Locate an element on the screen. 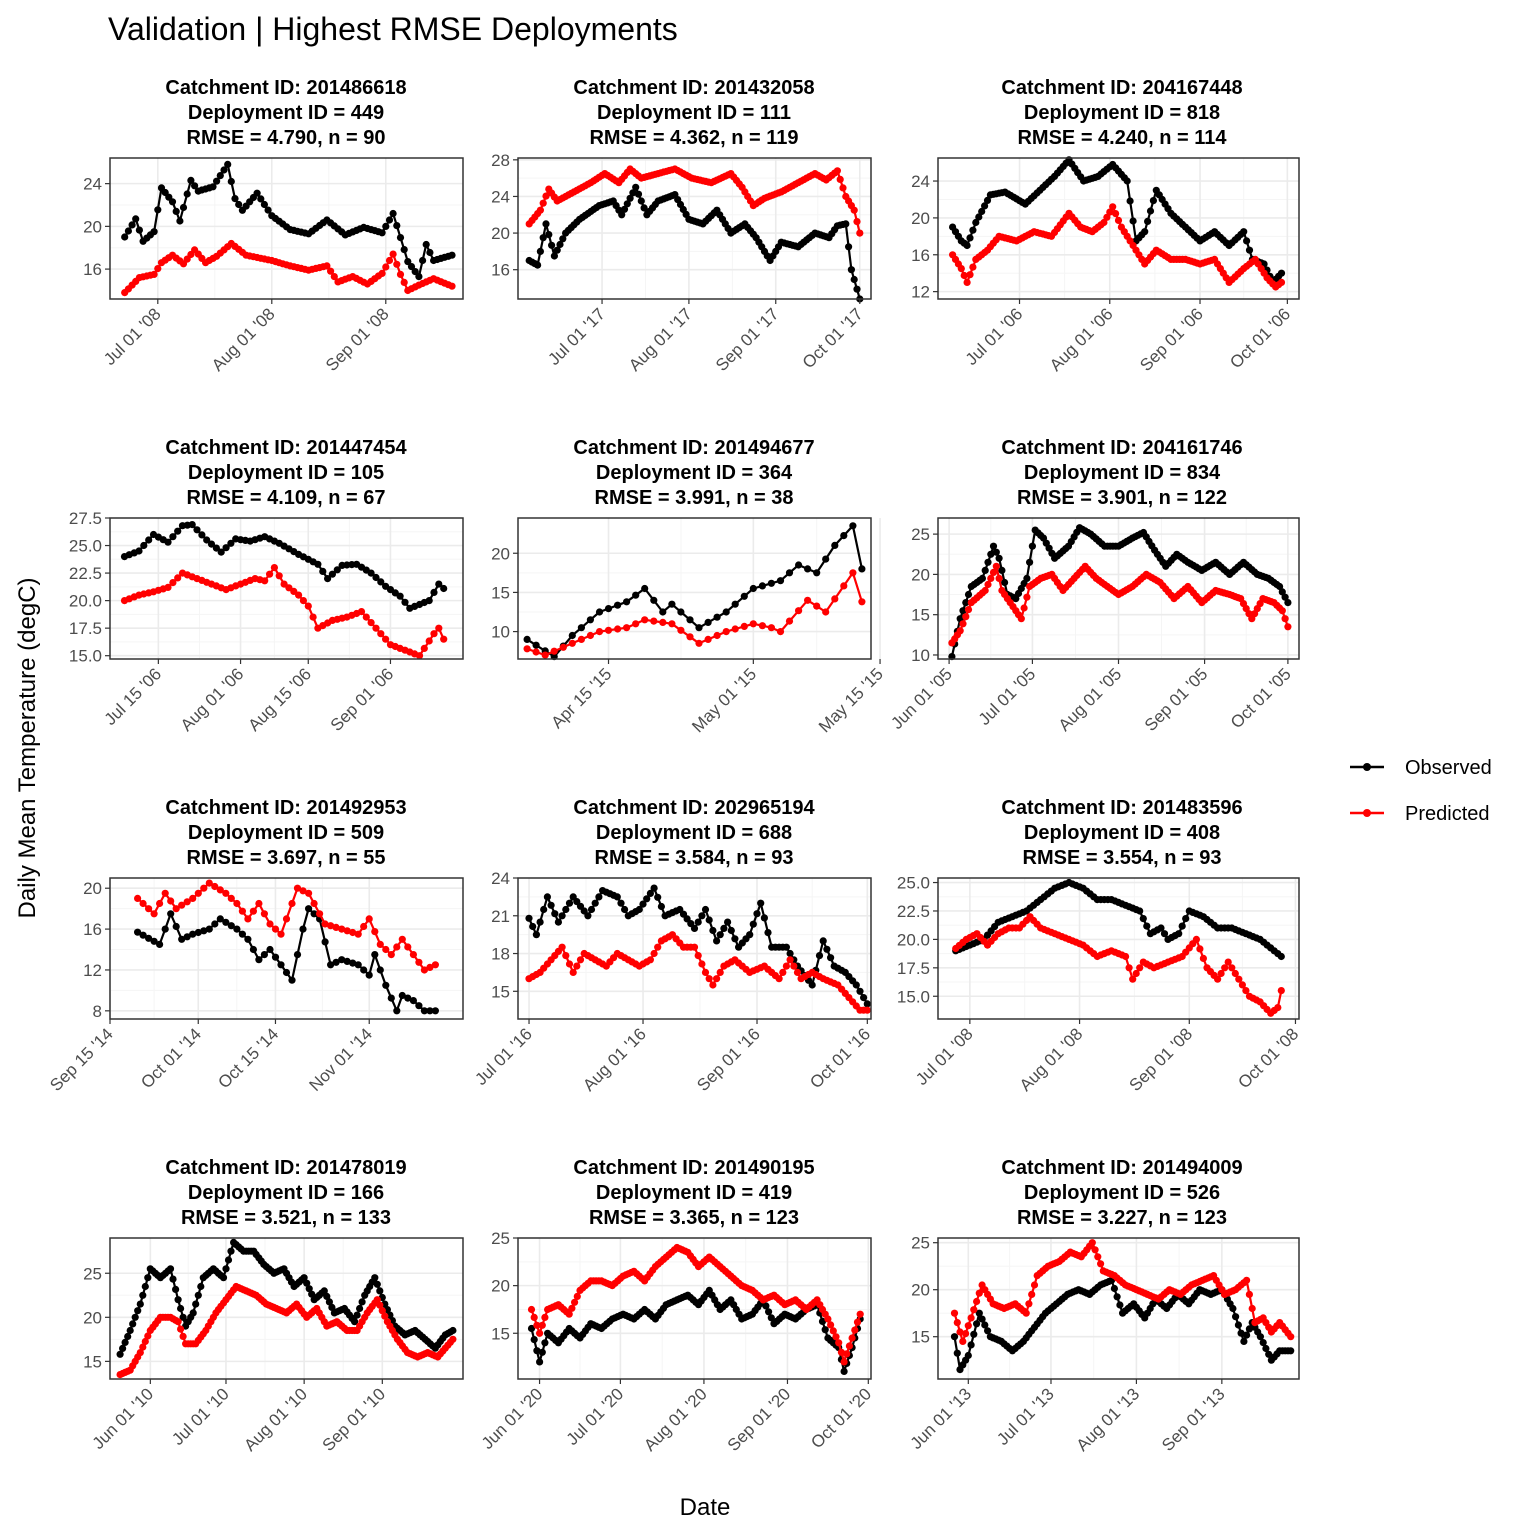  y-tick-label: 16 is located at coordinates (500, 270).